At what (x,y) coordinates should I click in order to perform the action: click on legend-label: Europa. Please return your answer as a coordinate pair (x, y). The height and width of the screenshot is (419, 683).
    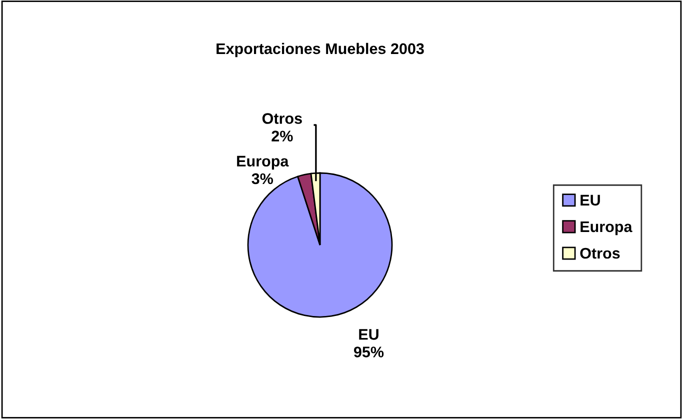
    Looking at the image, I should click on (606, 228).